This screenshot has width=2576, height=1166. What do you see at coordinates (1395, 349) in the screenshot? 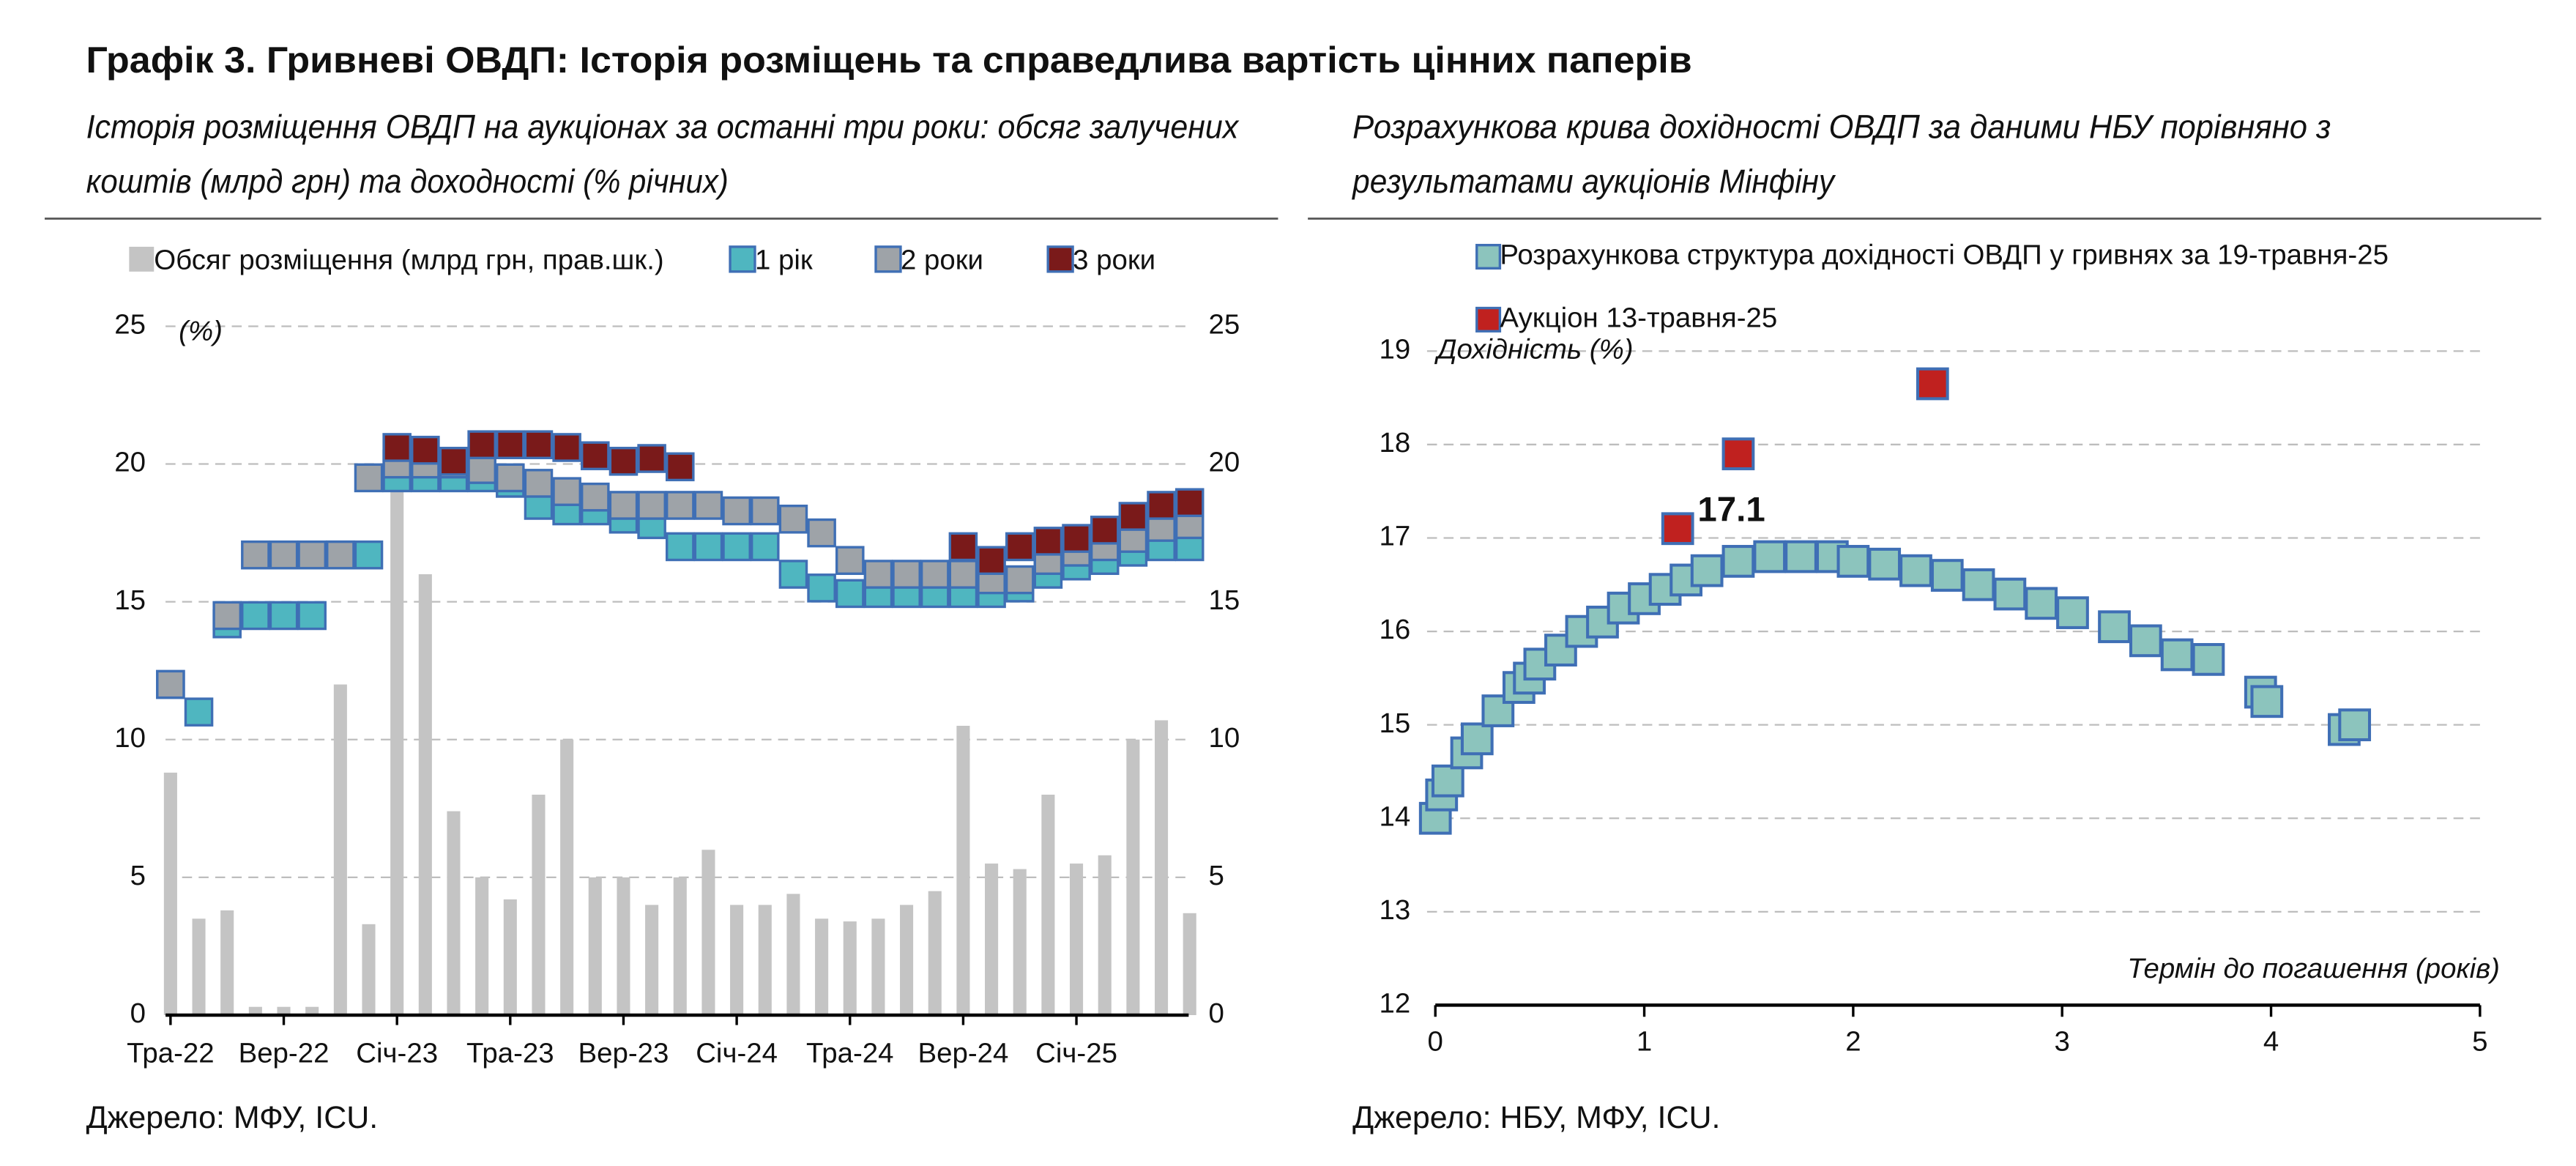
I see `y-tick-label: 19` at bounding box center [1395, 349].